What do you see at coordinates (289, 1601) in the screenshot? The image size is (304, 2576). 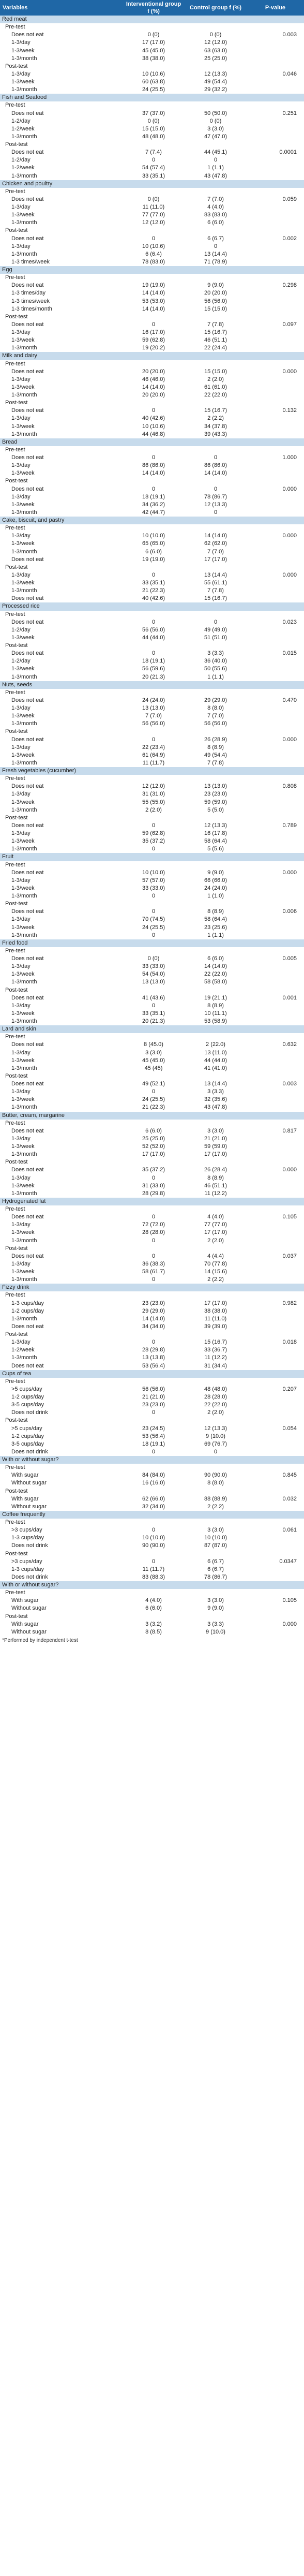 I see `p-value-cell: 0.105` at bounding box center [289, 1601].